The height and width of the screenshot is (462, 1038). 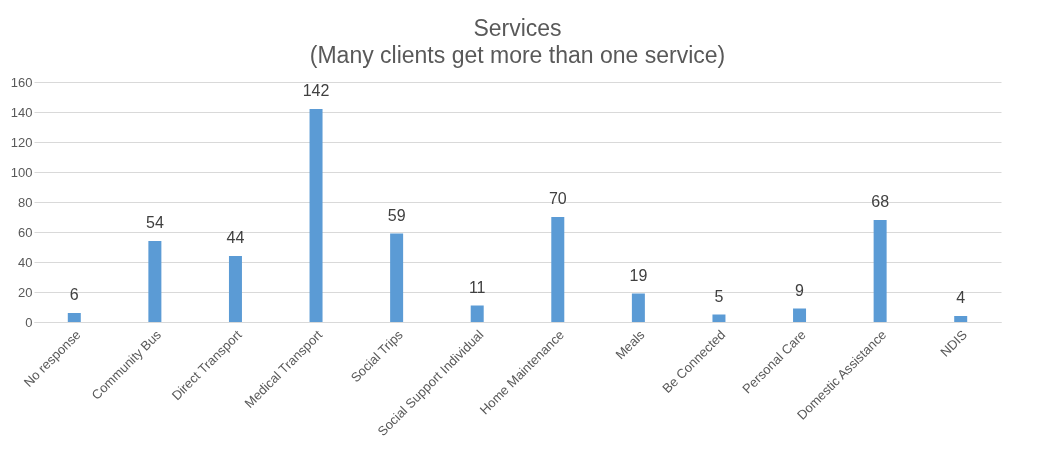 I want to click on data-label: 70, so click(x=557, y=198).